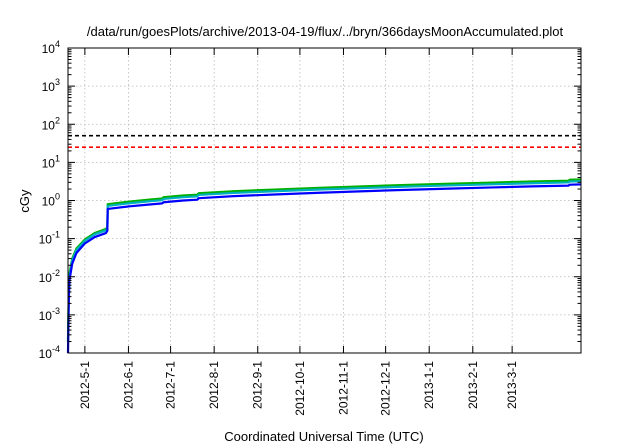 This screenshot has height=448, width=640. I want to click on x-axis-label: Coordinated Universal Time (UTC), so click(323, 436).